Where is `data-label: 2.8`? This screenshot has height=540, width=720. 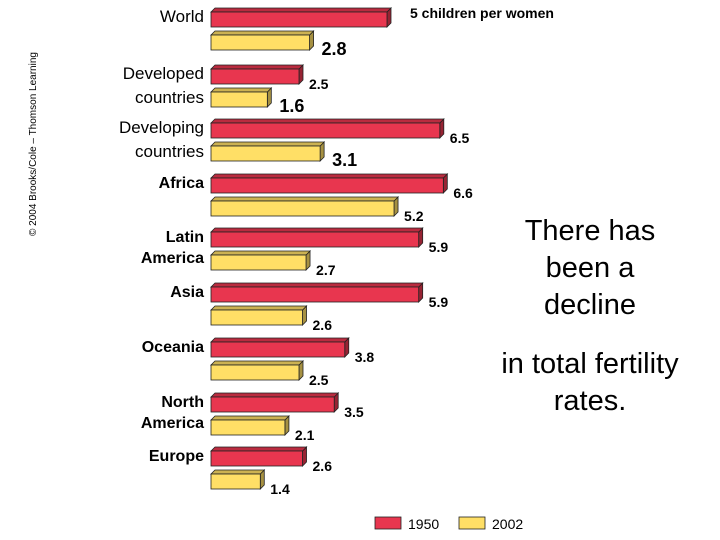
data-label: 2.8 is located at coordinates (334, 49).